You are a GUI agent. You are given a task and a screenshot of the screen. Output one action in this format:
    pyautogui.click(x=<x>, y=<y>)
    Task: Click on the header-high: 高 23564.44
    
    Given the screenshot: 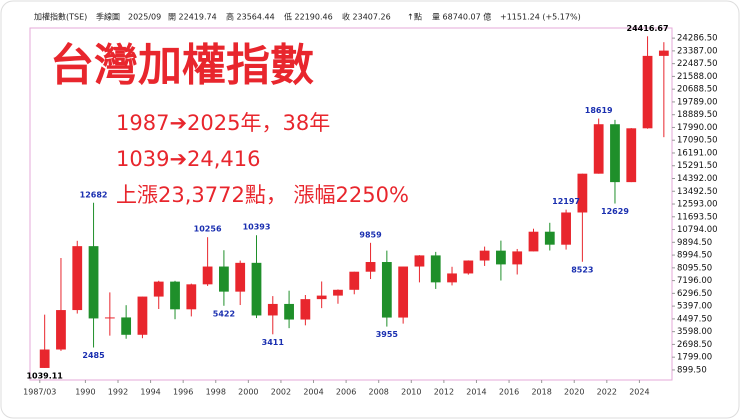 What is the action you would take?
    pyautogui.click(x=250, y=17)
    